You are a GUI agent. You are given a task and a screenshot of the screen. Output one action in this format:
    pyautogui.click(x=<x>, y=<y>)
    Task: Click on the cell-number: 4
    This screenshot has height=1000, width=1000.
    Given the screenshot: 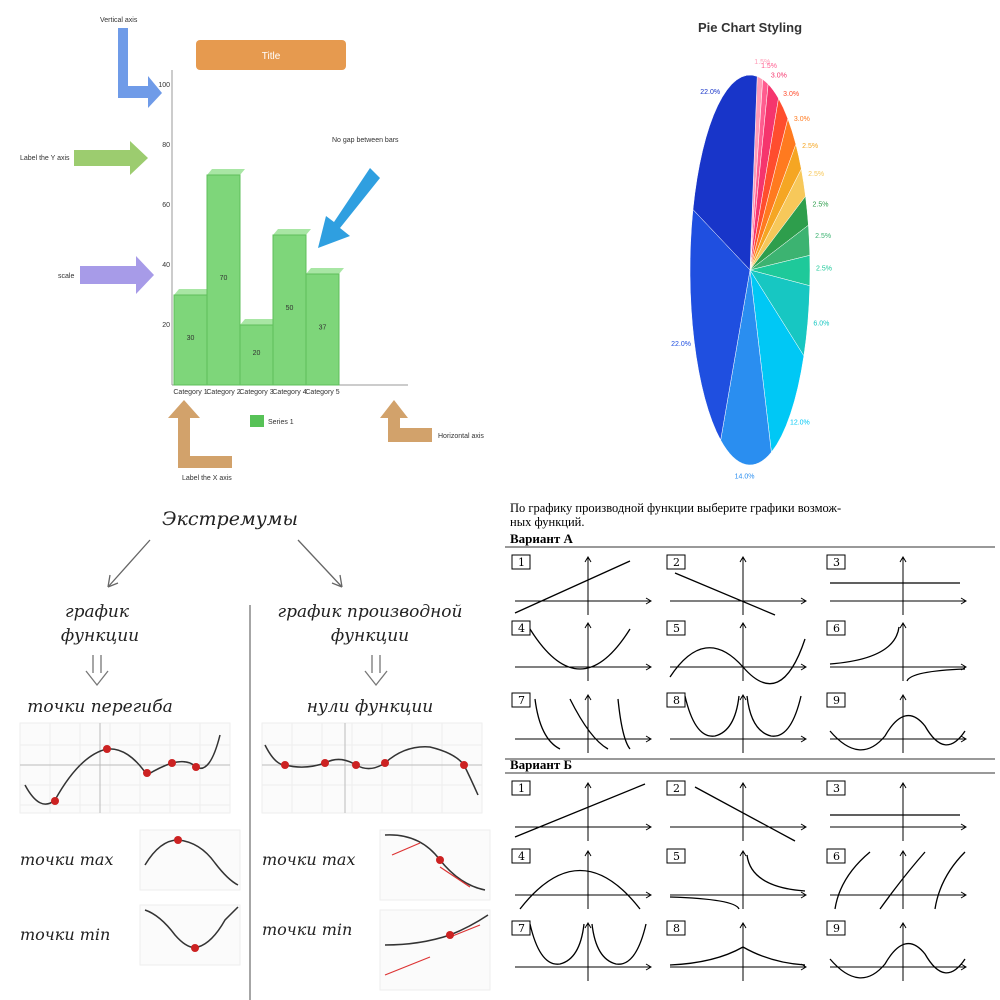 What is the action you would take?
    pyautogui.click(x=521, y=856)
    